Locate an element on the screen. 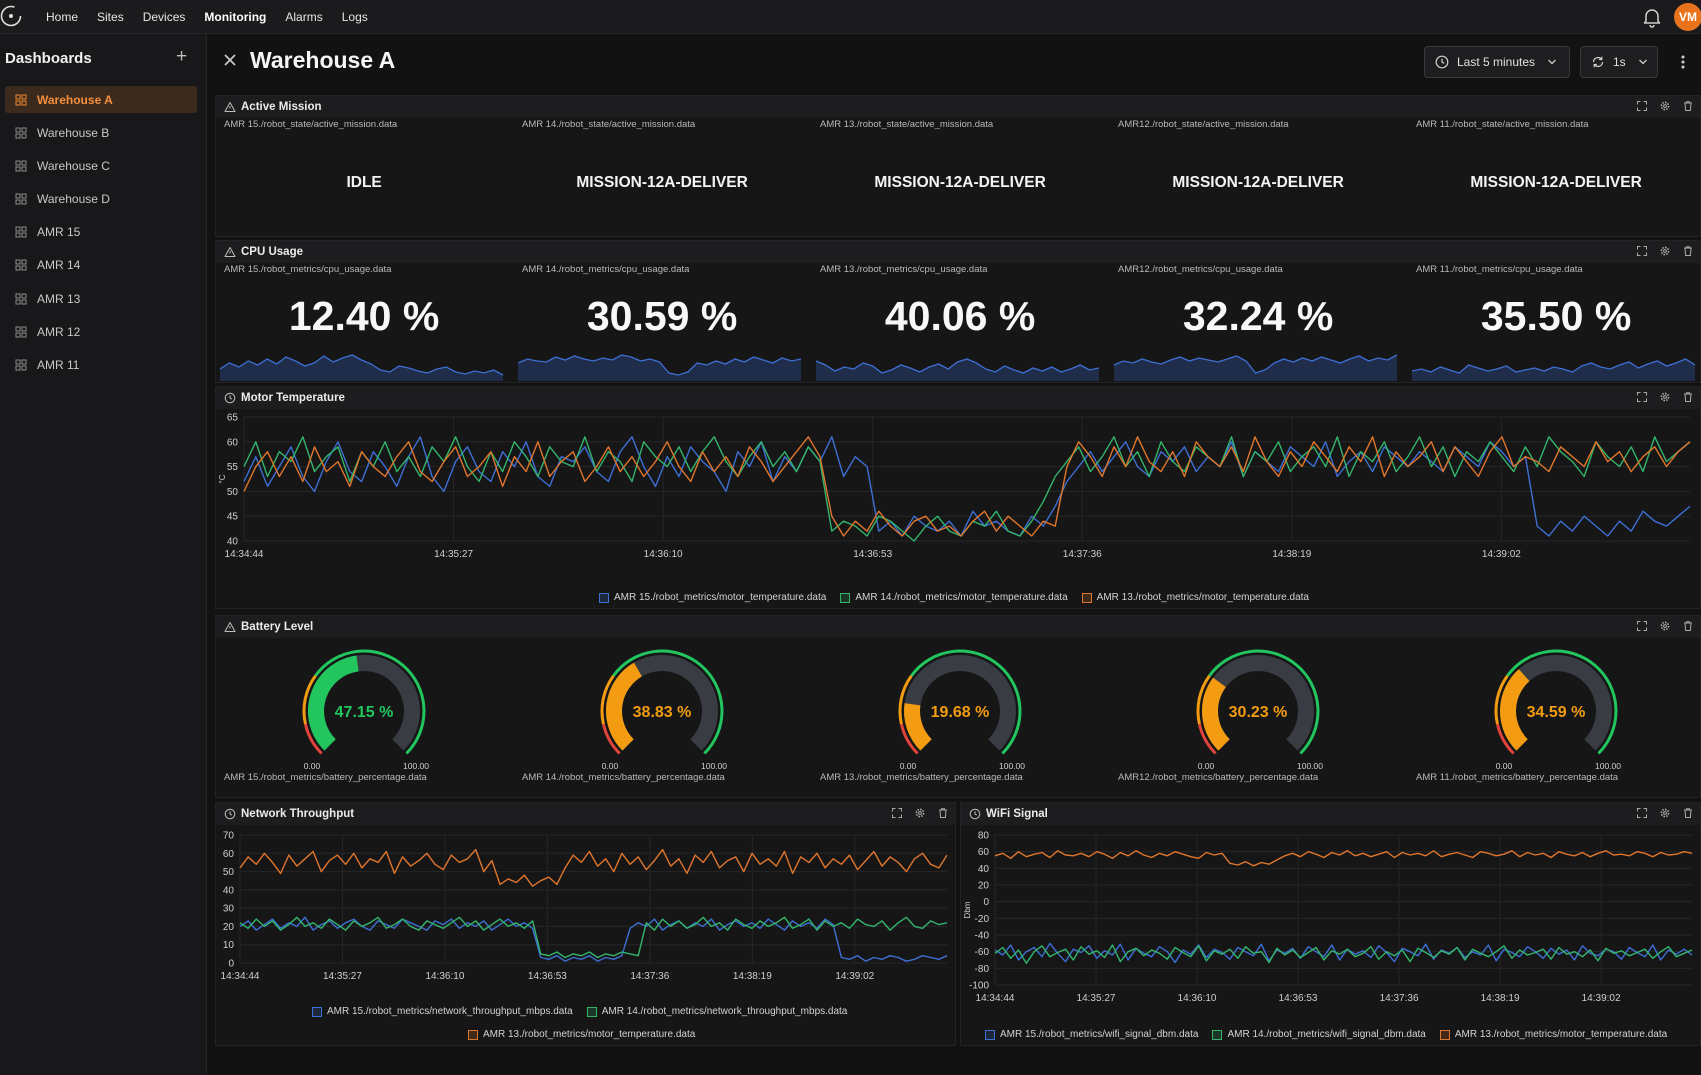 The width and height of the screenshot is (1701, 1075). gauge-threshold-green is located at coordinates (1264, 702).